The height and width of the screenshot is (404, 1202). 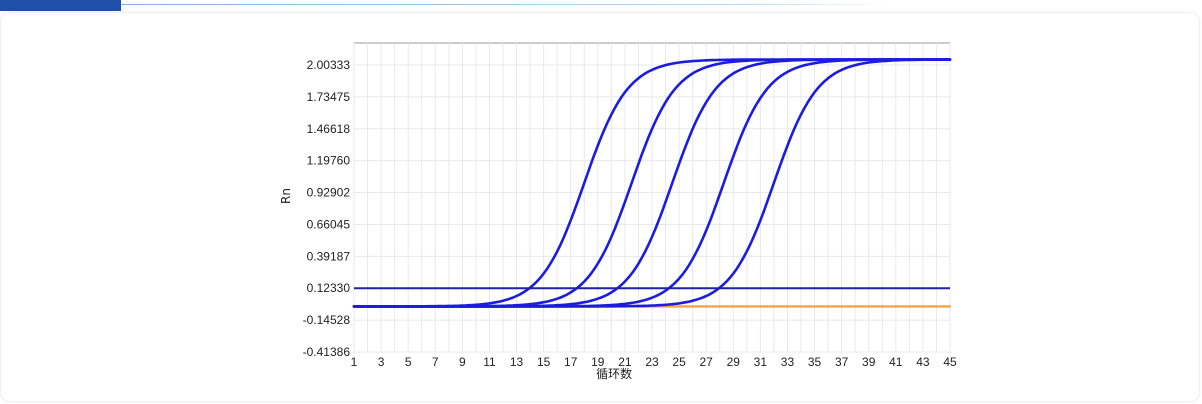 What do you see at coordinates (842, 362) in the screenshot?
I see `x-tick-label: 37` at bounding box center [842, 362].